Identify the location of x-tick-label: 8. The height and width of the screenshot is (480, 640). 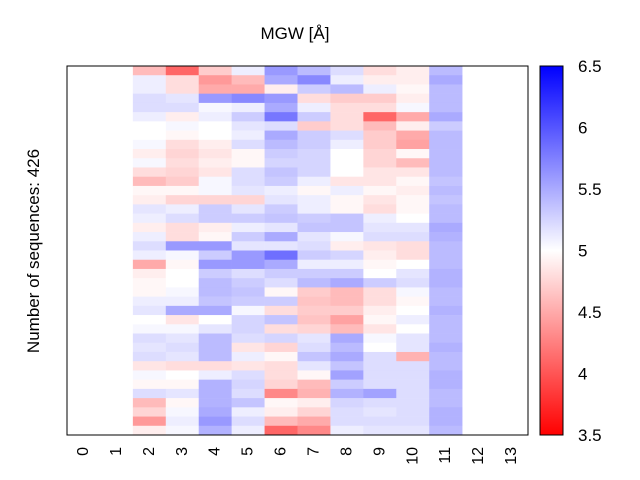
(346, 451).